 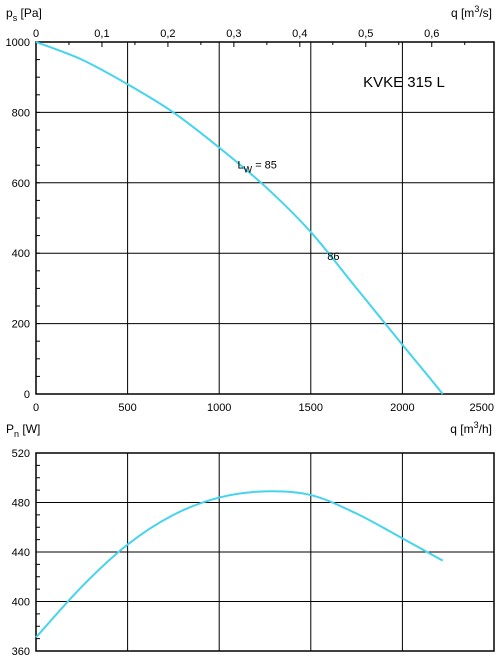 What do you see at coordinates (23, 430) in the screenshot?
I see `y-axis-label: Pn [W]` at bounding box center [23, 430].